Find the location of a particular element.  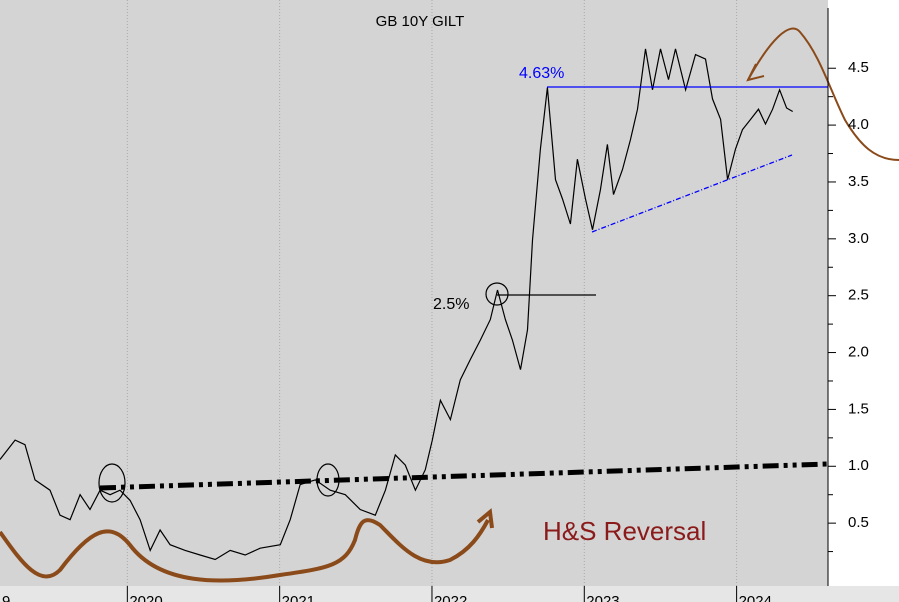

y-tick-label: 2.5 is located at coordinates (858, 295).